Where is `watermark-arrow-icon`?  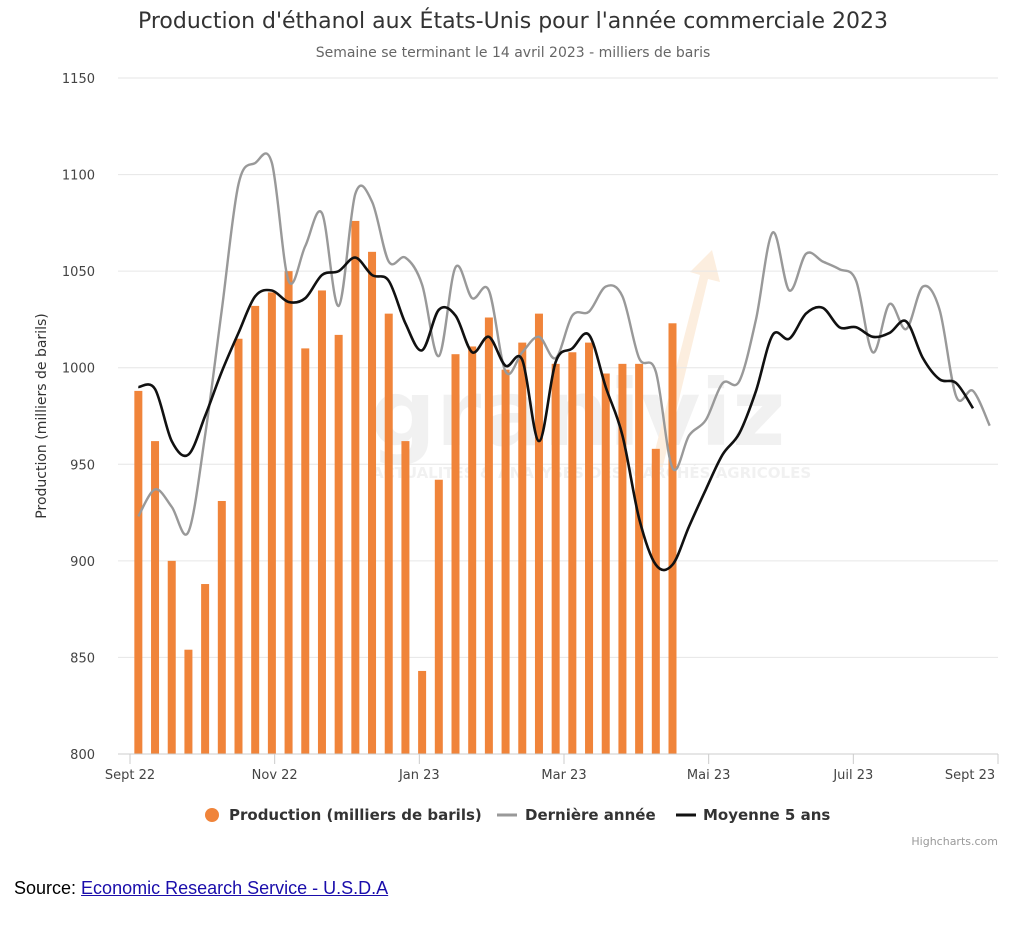 watermark-arrow-icon is located at coordinates (685, 360).